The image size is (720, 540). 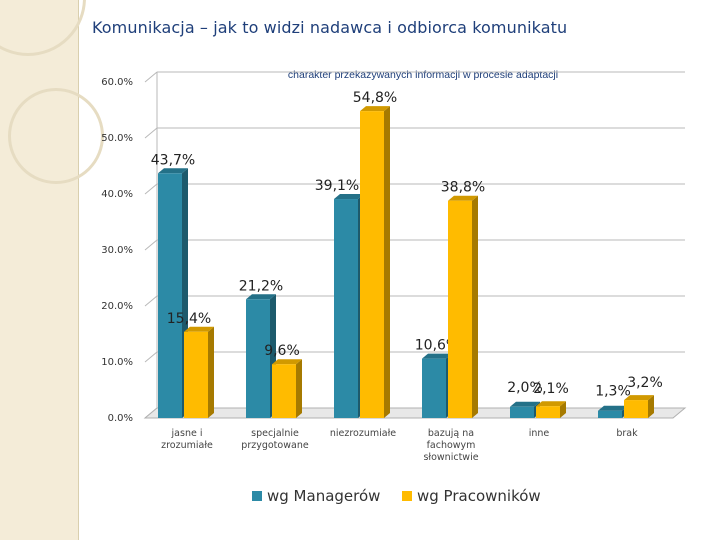 I want to click on data-label: 39,1%, so click(x=337, y=186).